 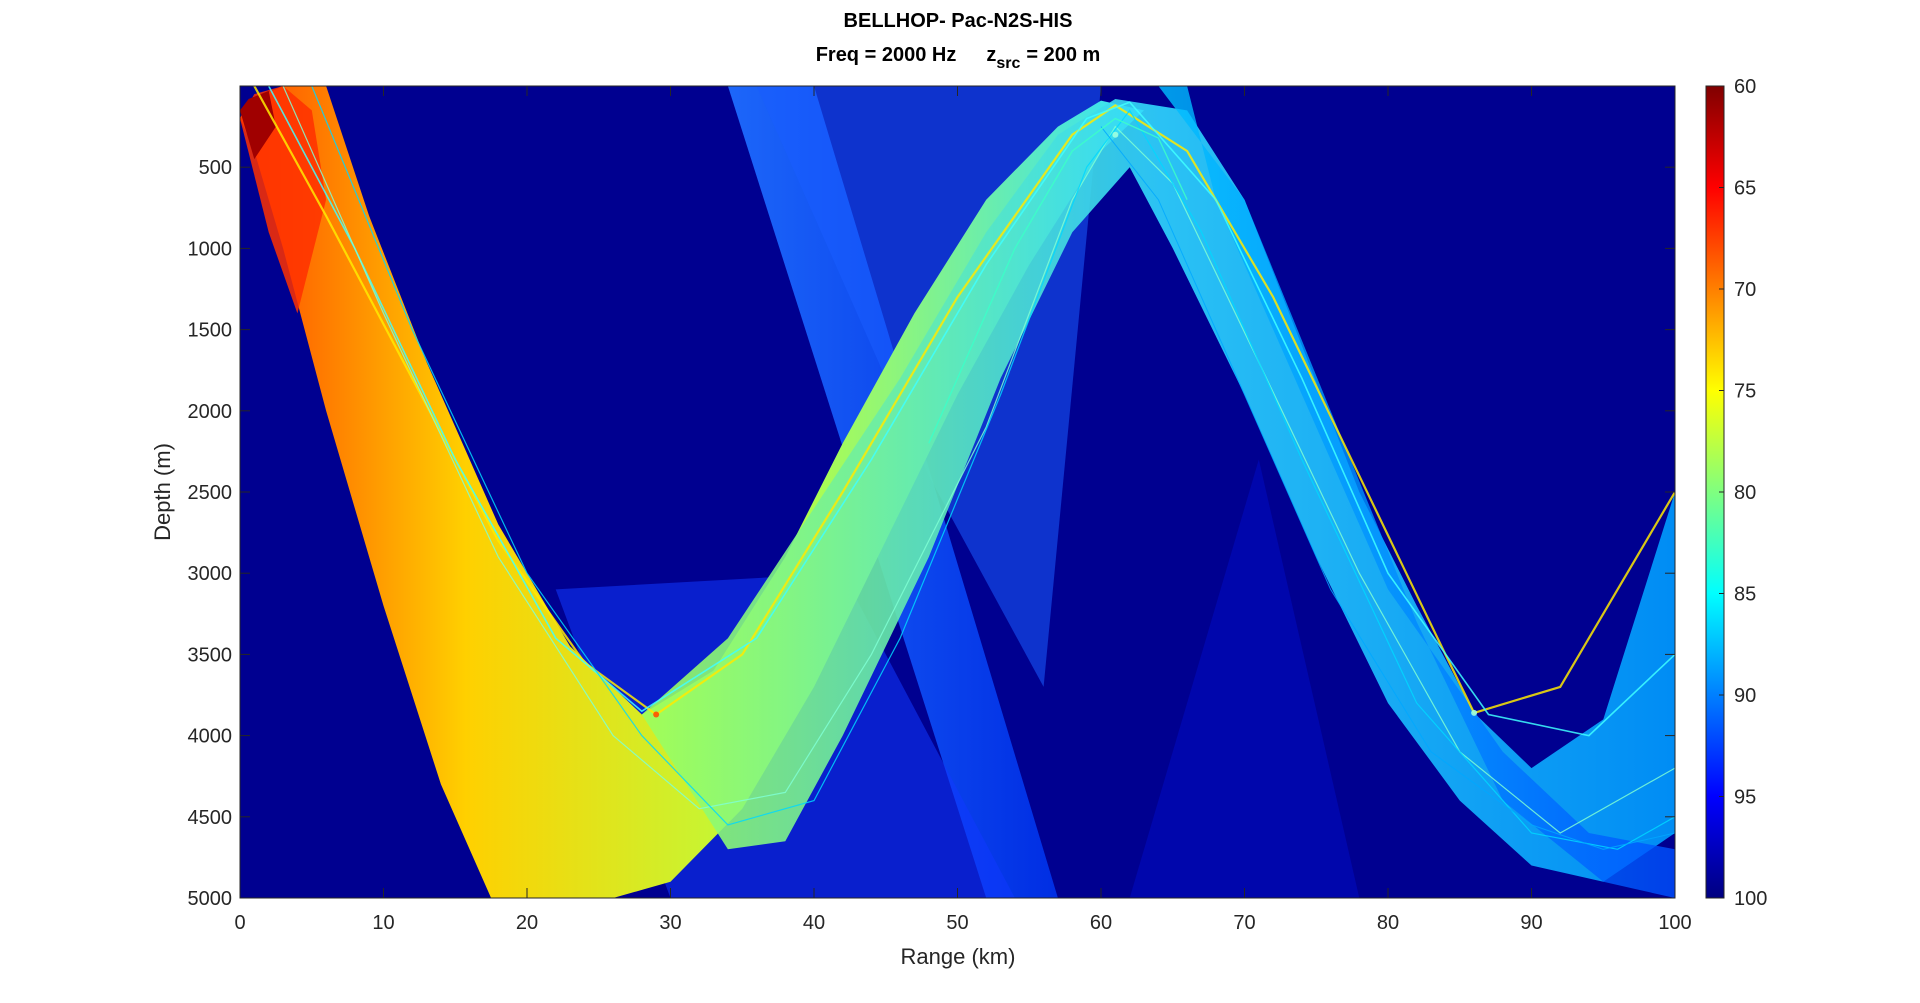 What do you see at coordinates (1745, 595) in the screenshot?
I see `colorbar-tick-label: 85` at bounding box center [1745, 595].